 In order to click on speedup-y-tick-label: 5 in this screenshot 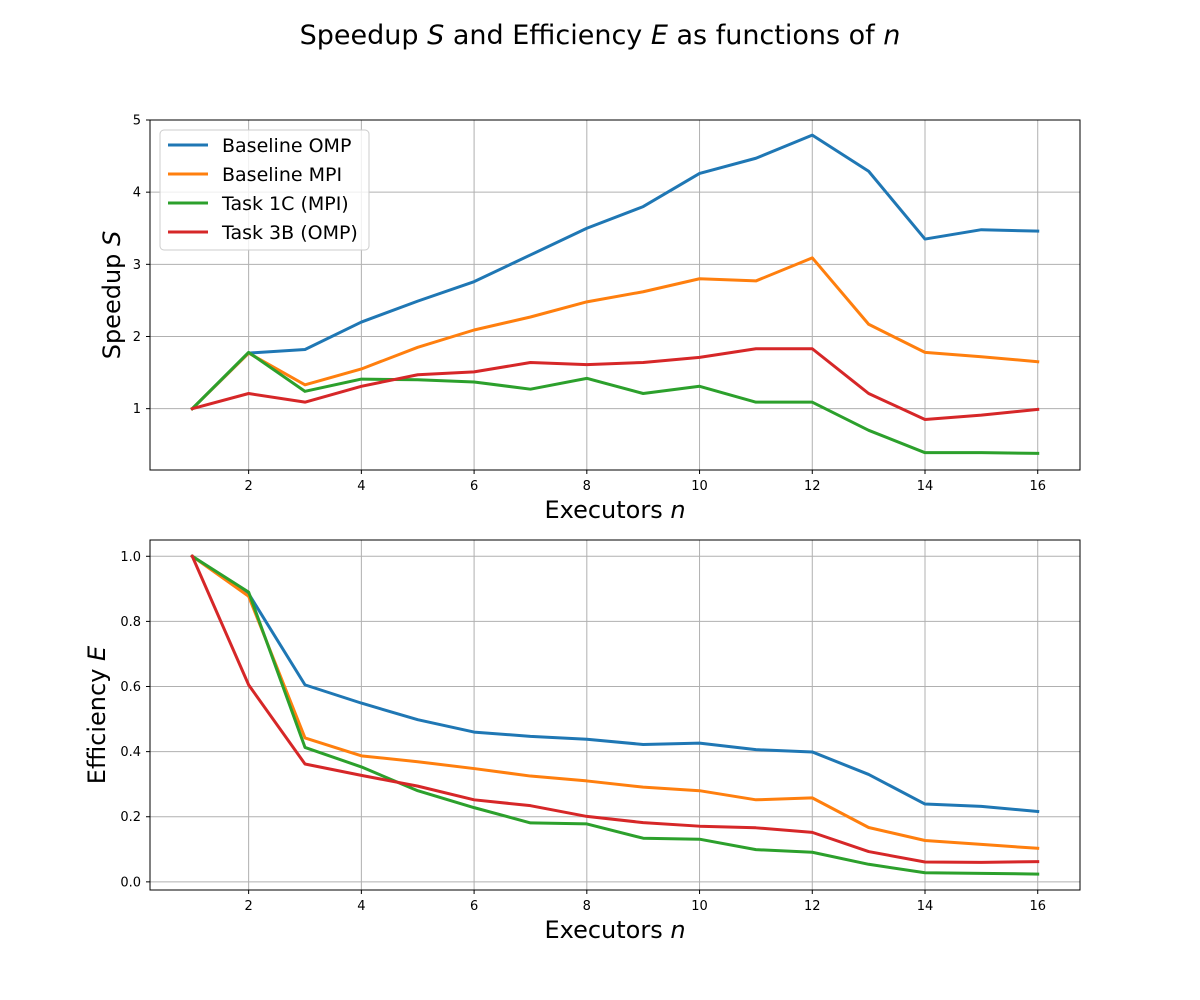, I will do `click(137, 121)`.